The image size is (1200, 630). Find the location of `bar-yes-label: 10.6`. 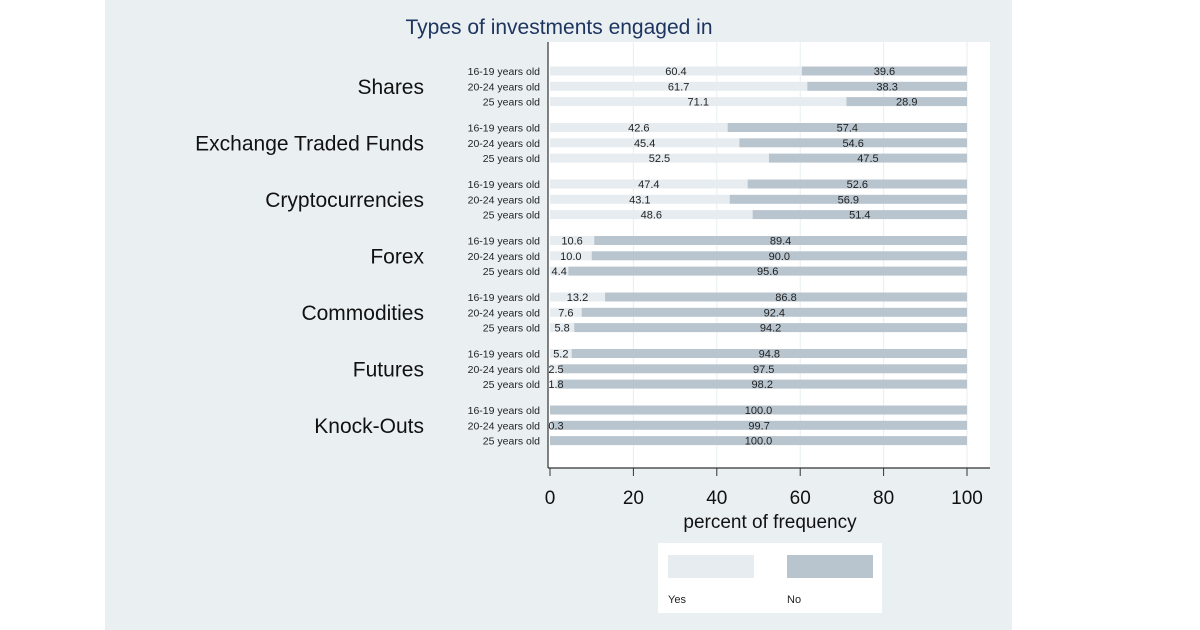

bar-yes-label: 10.6 is located at coordinates (571, 242).